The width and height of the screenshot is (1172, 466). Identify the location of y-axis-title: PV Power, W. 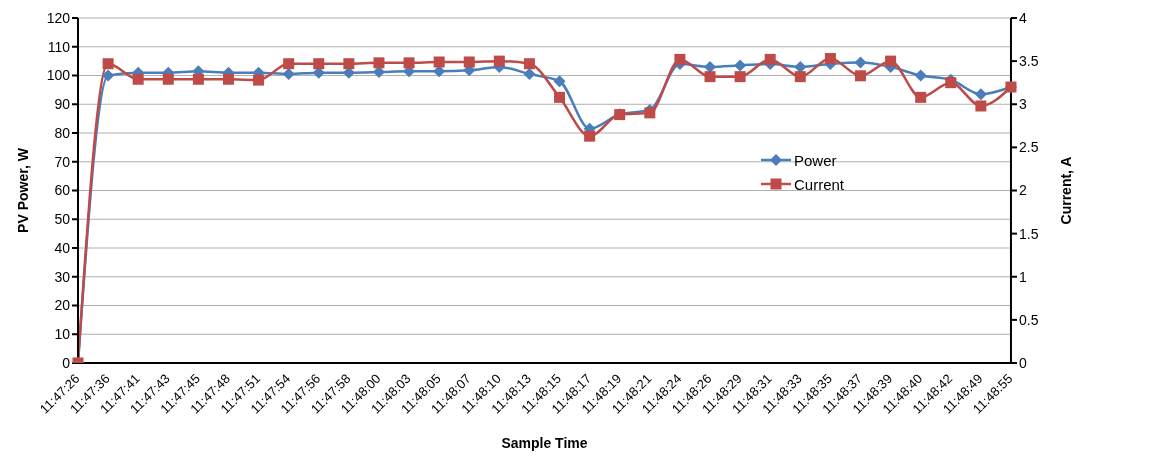
(22, 190).